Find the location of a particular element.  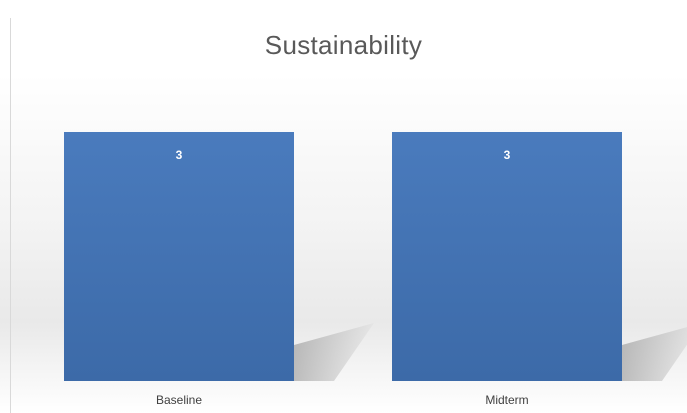

left-border-line is located at coordinates (10, 215).